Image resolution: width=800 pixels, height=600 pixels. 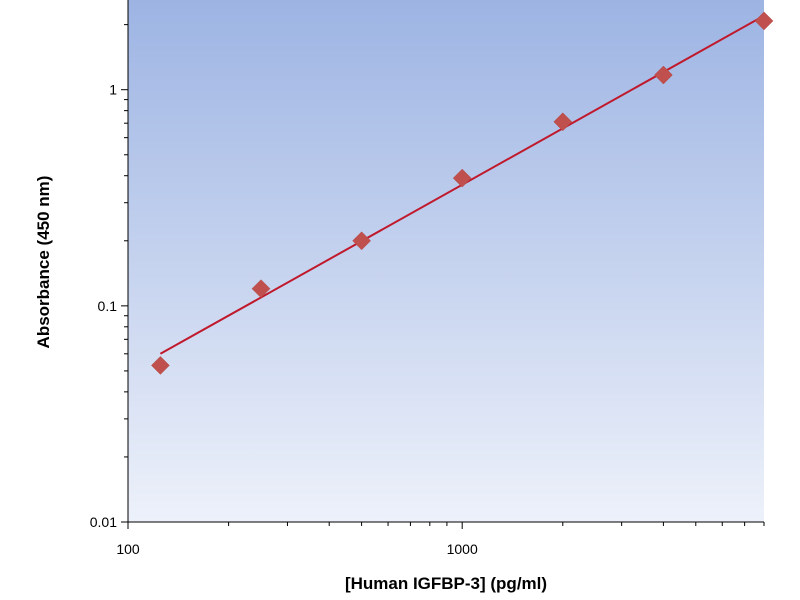 I want to click on x-tick-label: 100, so click(x=128, y=549).